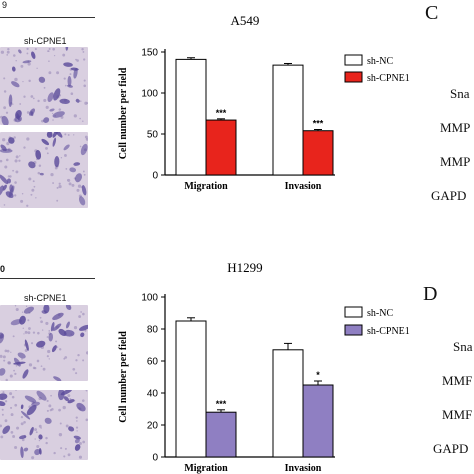 The image size is (474, 474). I want to click on d-row-label-1: Sna, so click(463, 346).